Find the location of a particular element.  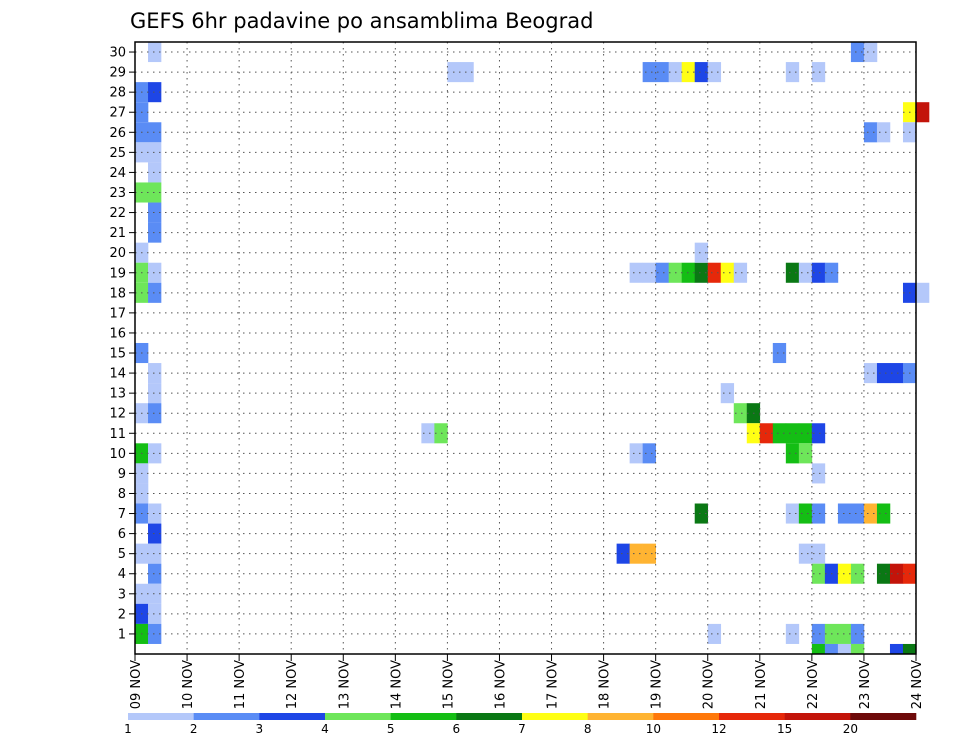

y-tick-label: 19 is located at coordinates (117, 273).